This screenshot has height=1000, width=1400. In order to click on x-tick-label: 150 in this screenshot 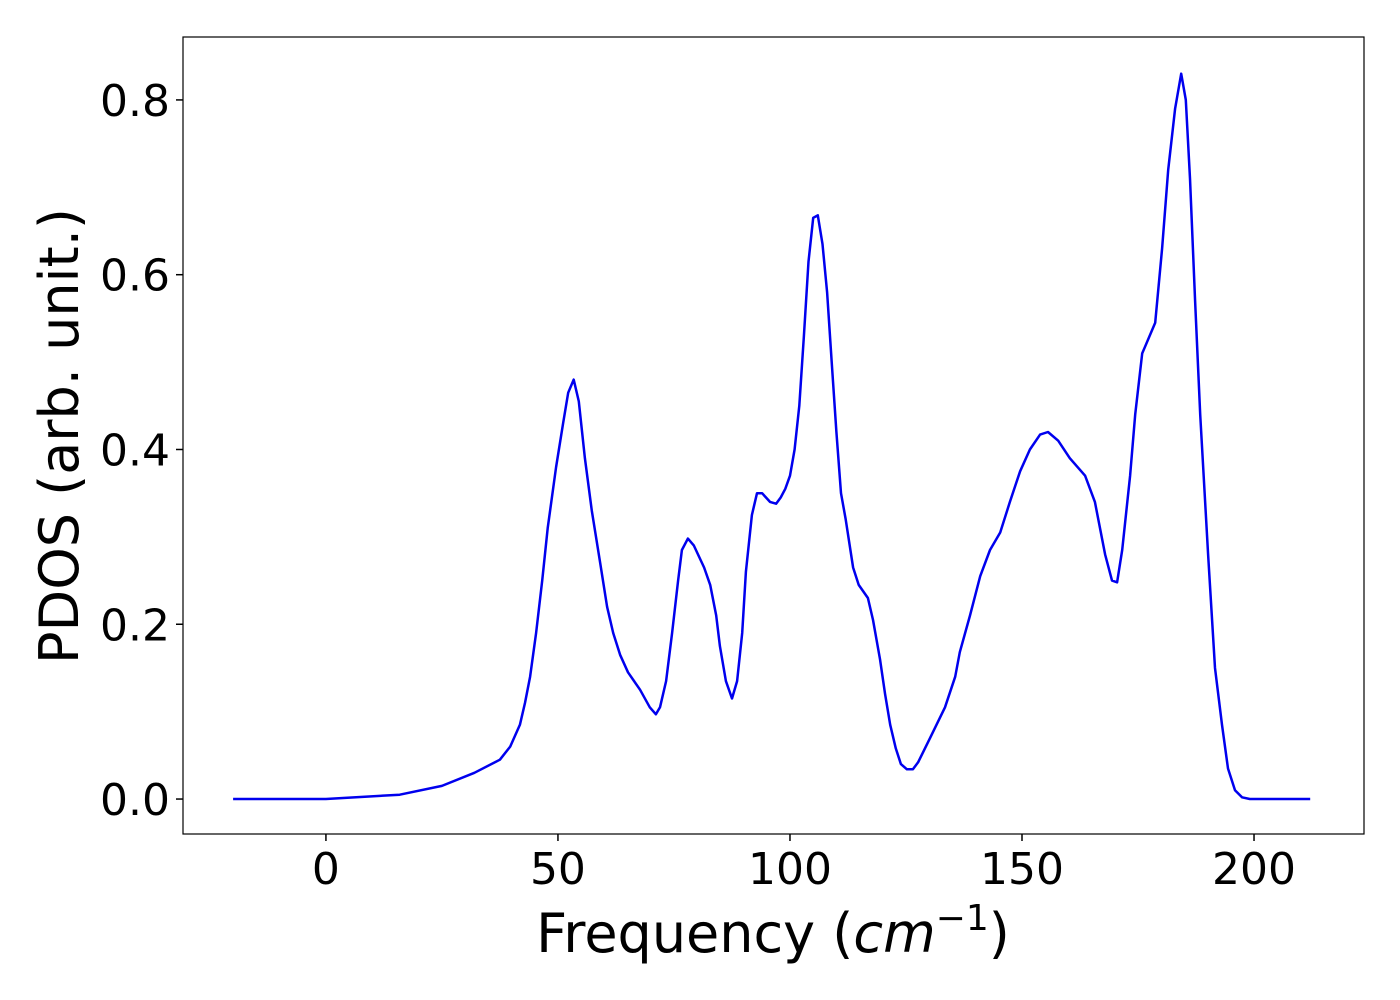, I will do `click(1022, 869)`.